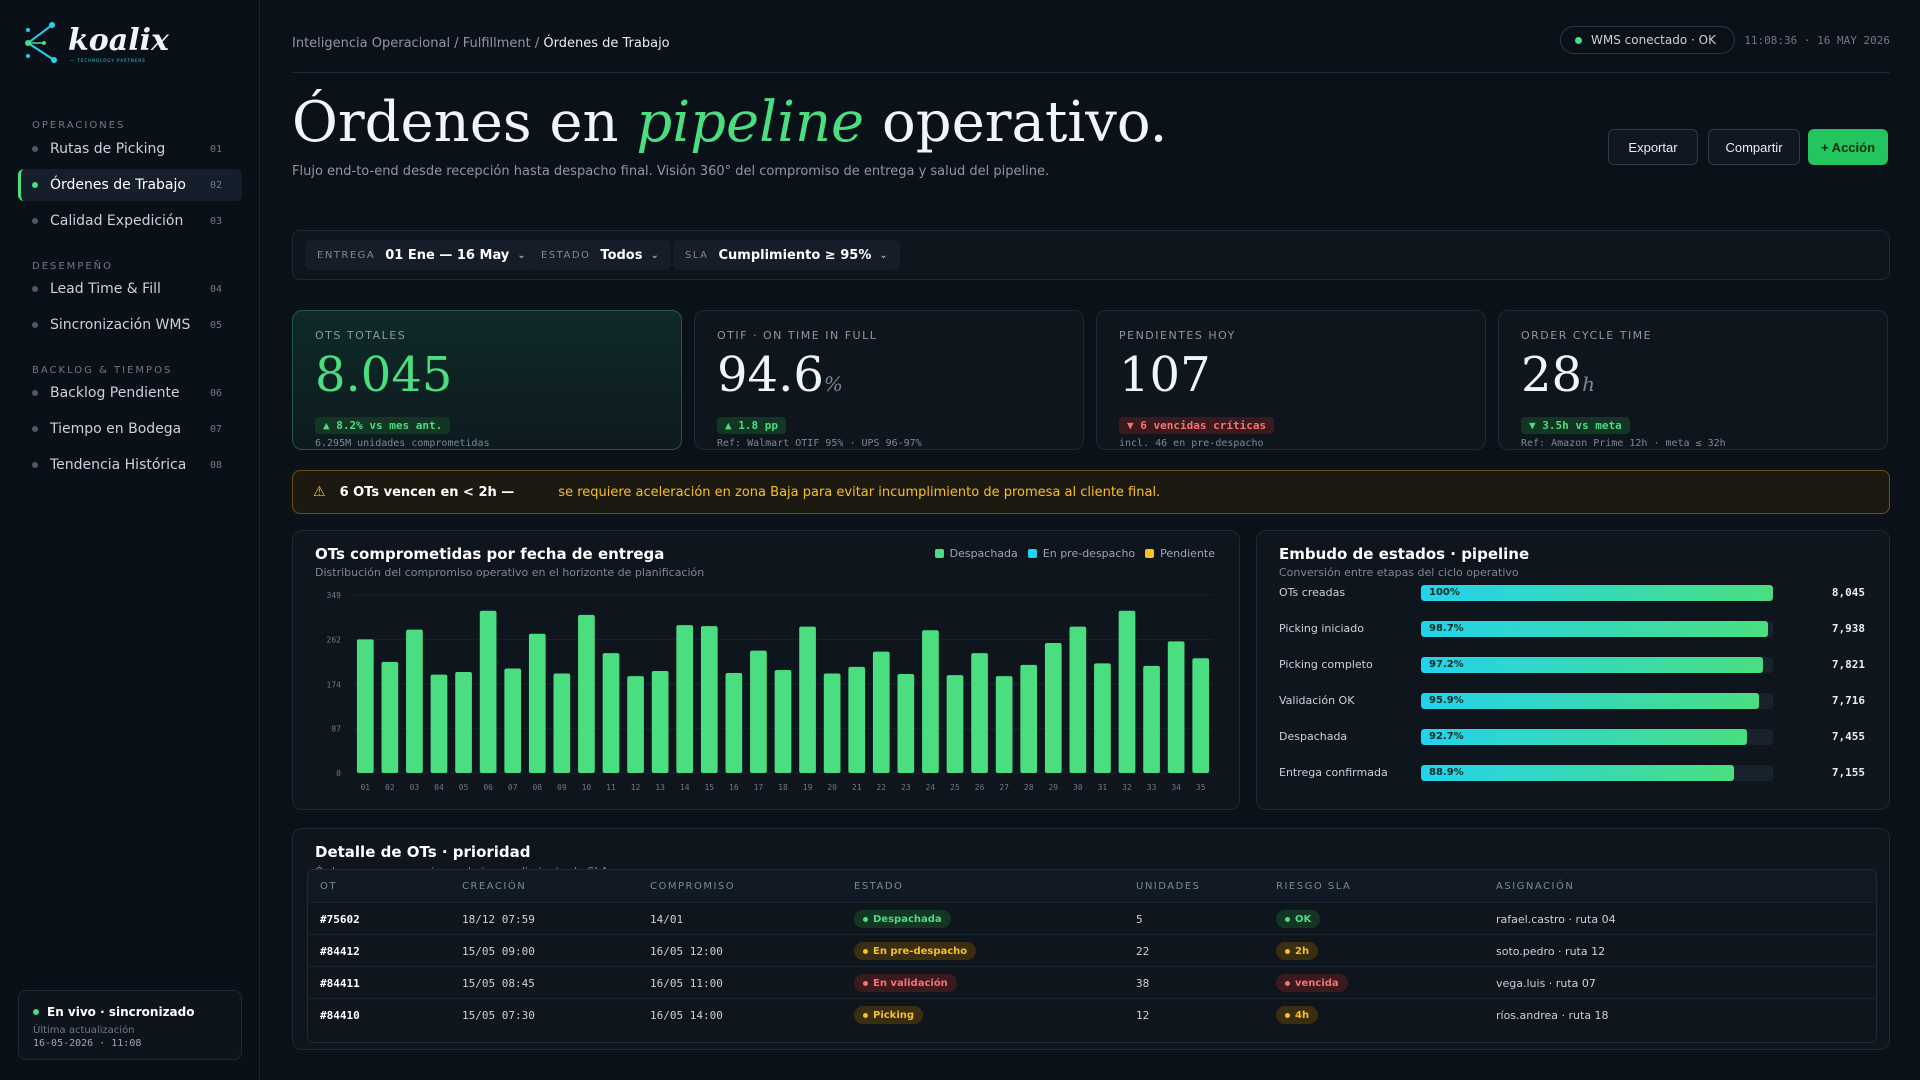 This screenshot has width=1920, height=1080. Describe the element at coordinates (328, 886) in the screenshot. I see `column-header: OT` at that location.